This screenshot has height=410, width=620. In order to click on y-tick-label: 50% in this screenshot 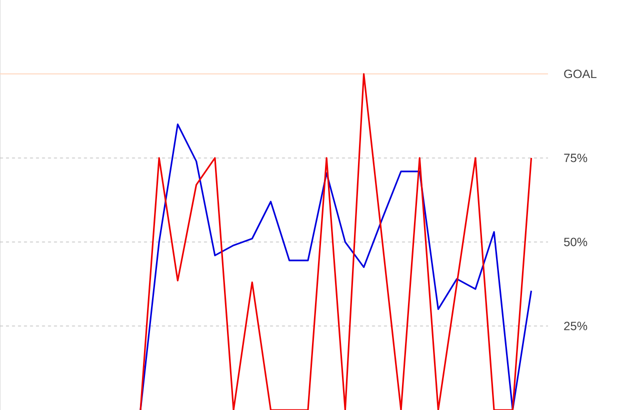, I will do `click(576, 242)`.